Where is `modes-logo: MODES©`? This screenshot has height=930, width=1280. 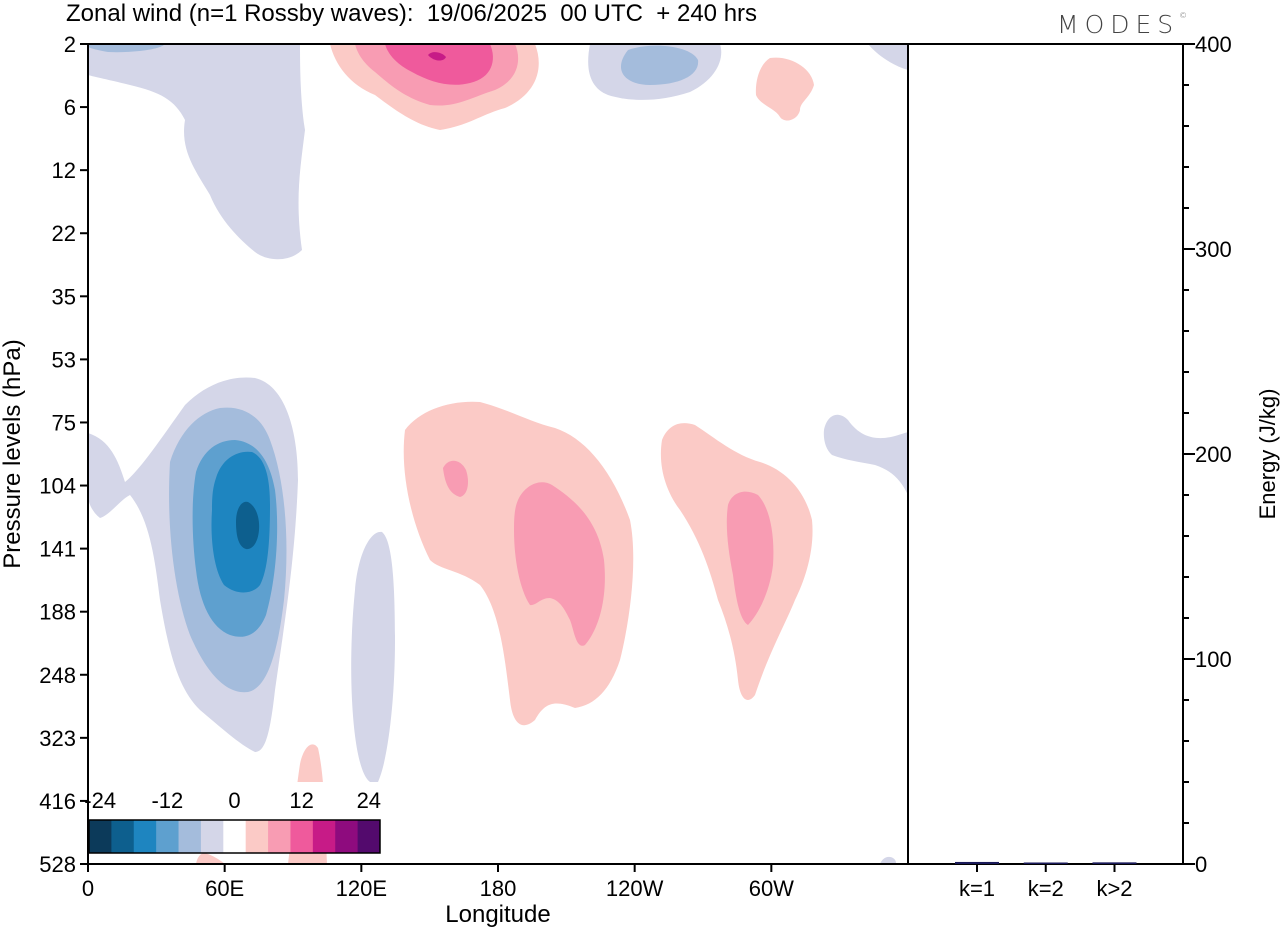
modes-logo: MODES© is located at coordinates (1122, 24).